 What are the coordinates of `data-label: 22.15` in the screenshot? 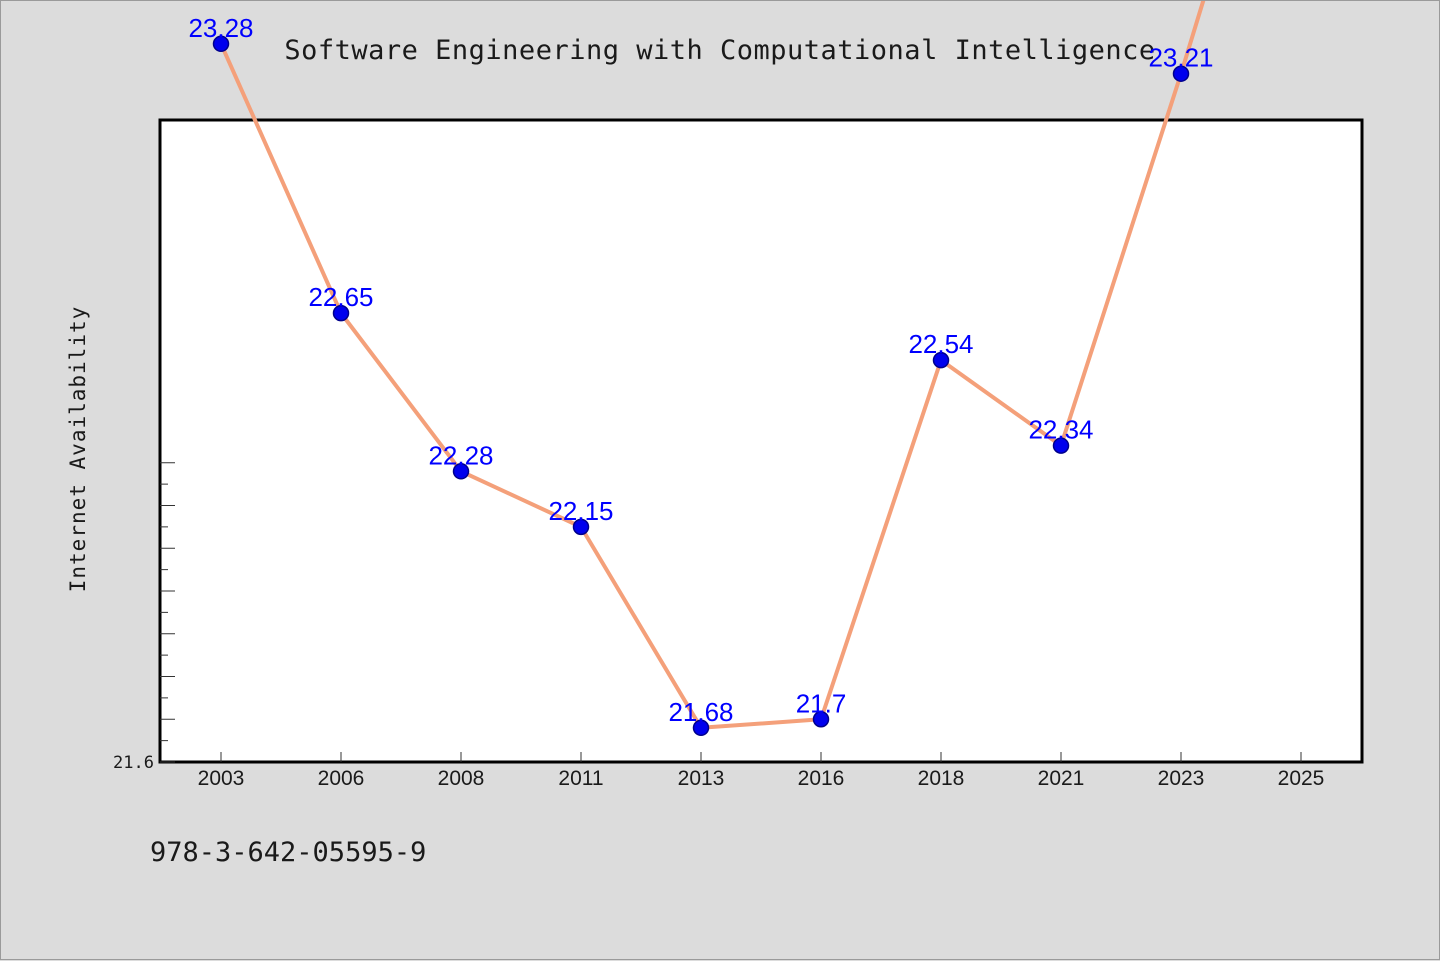 It's located at (580, 511).